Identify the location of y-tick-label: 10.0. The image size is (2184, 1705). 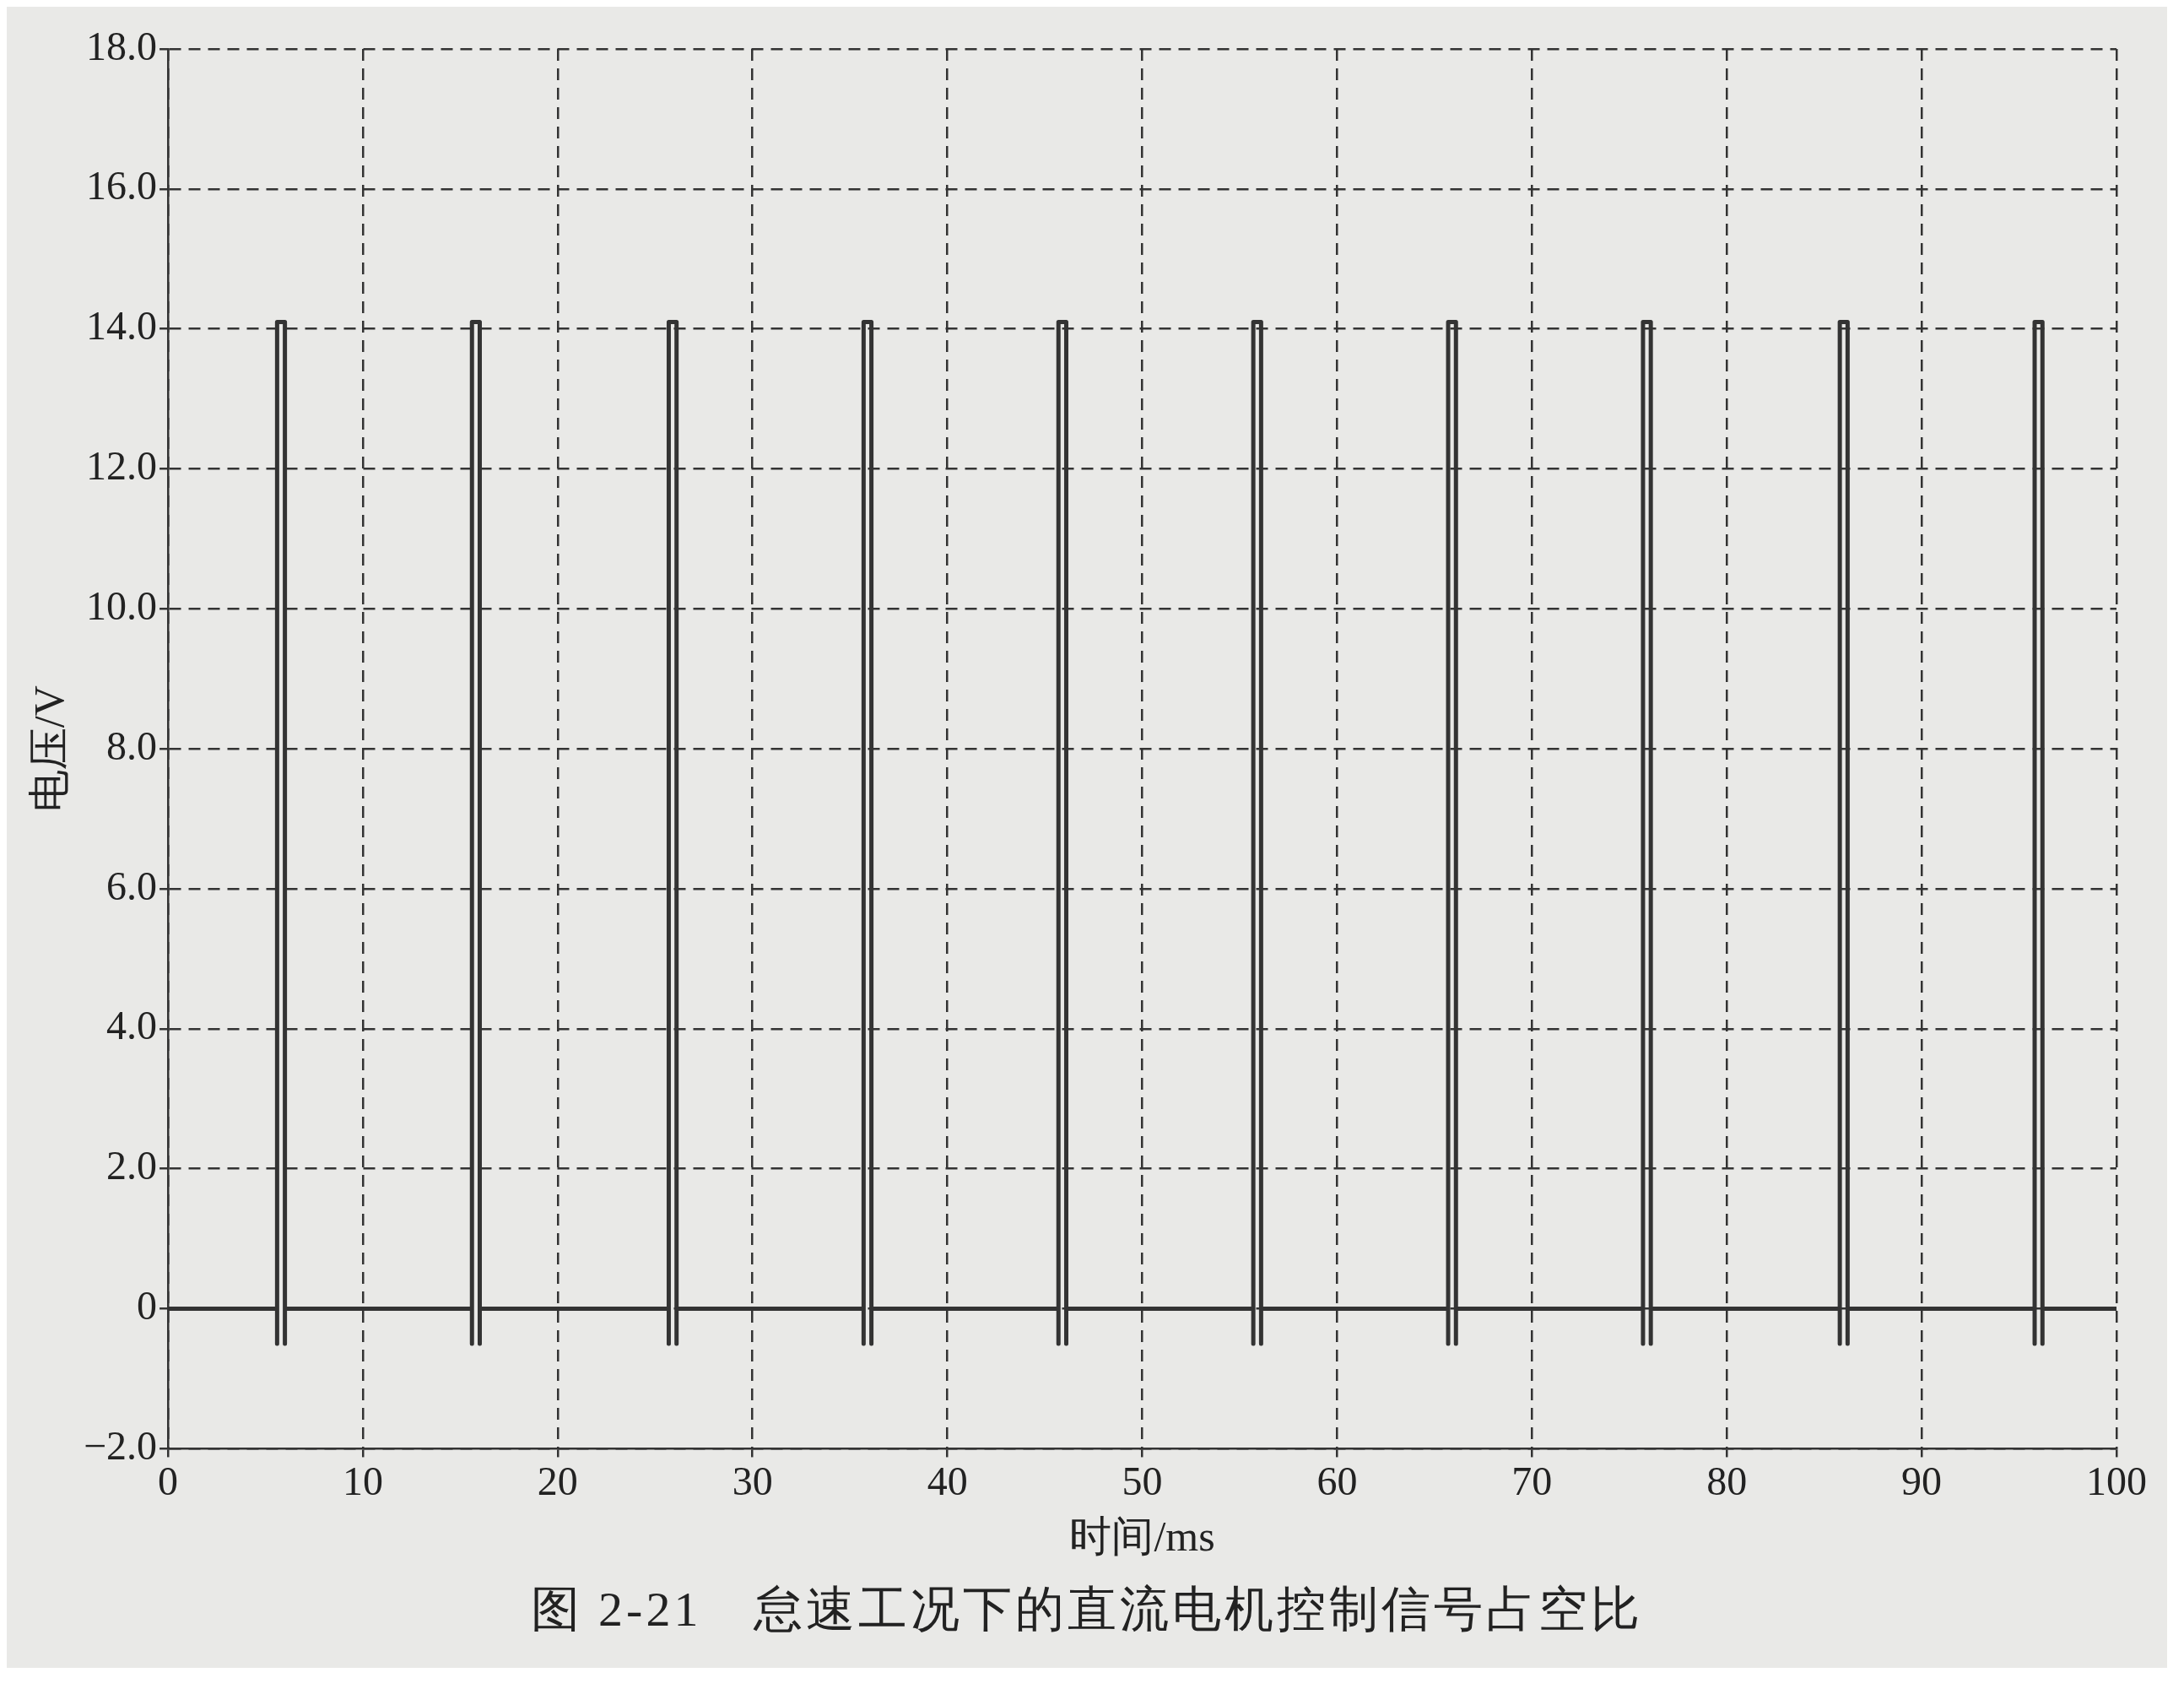
(122, 605).